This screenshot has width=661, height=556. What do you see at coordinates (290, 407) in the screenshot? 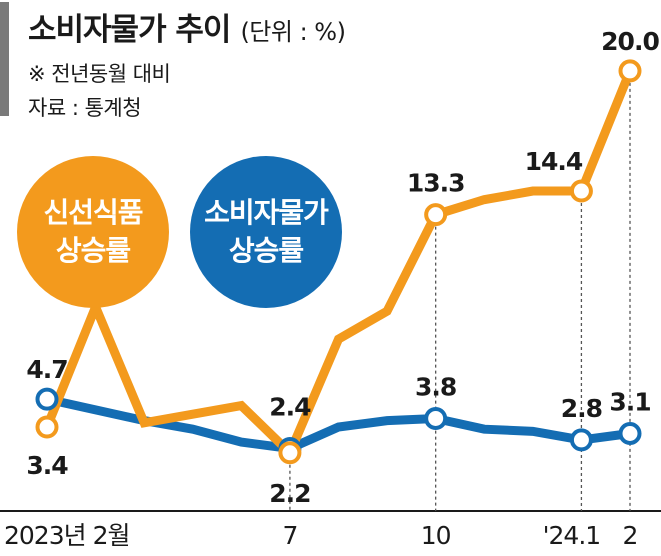
I see `cpi-value-label: 2.4` at bounding box center [290, 407].